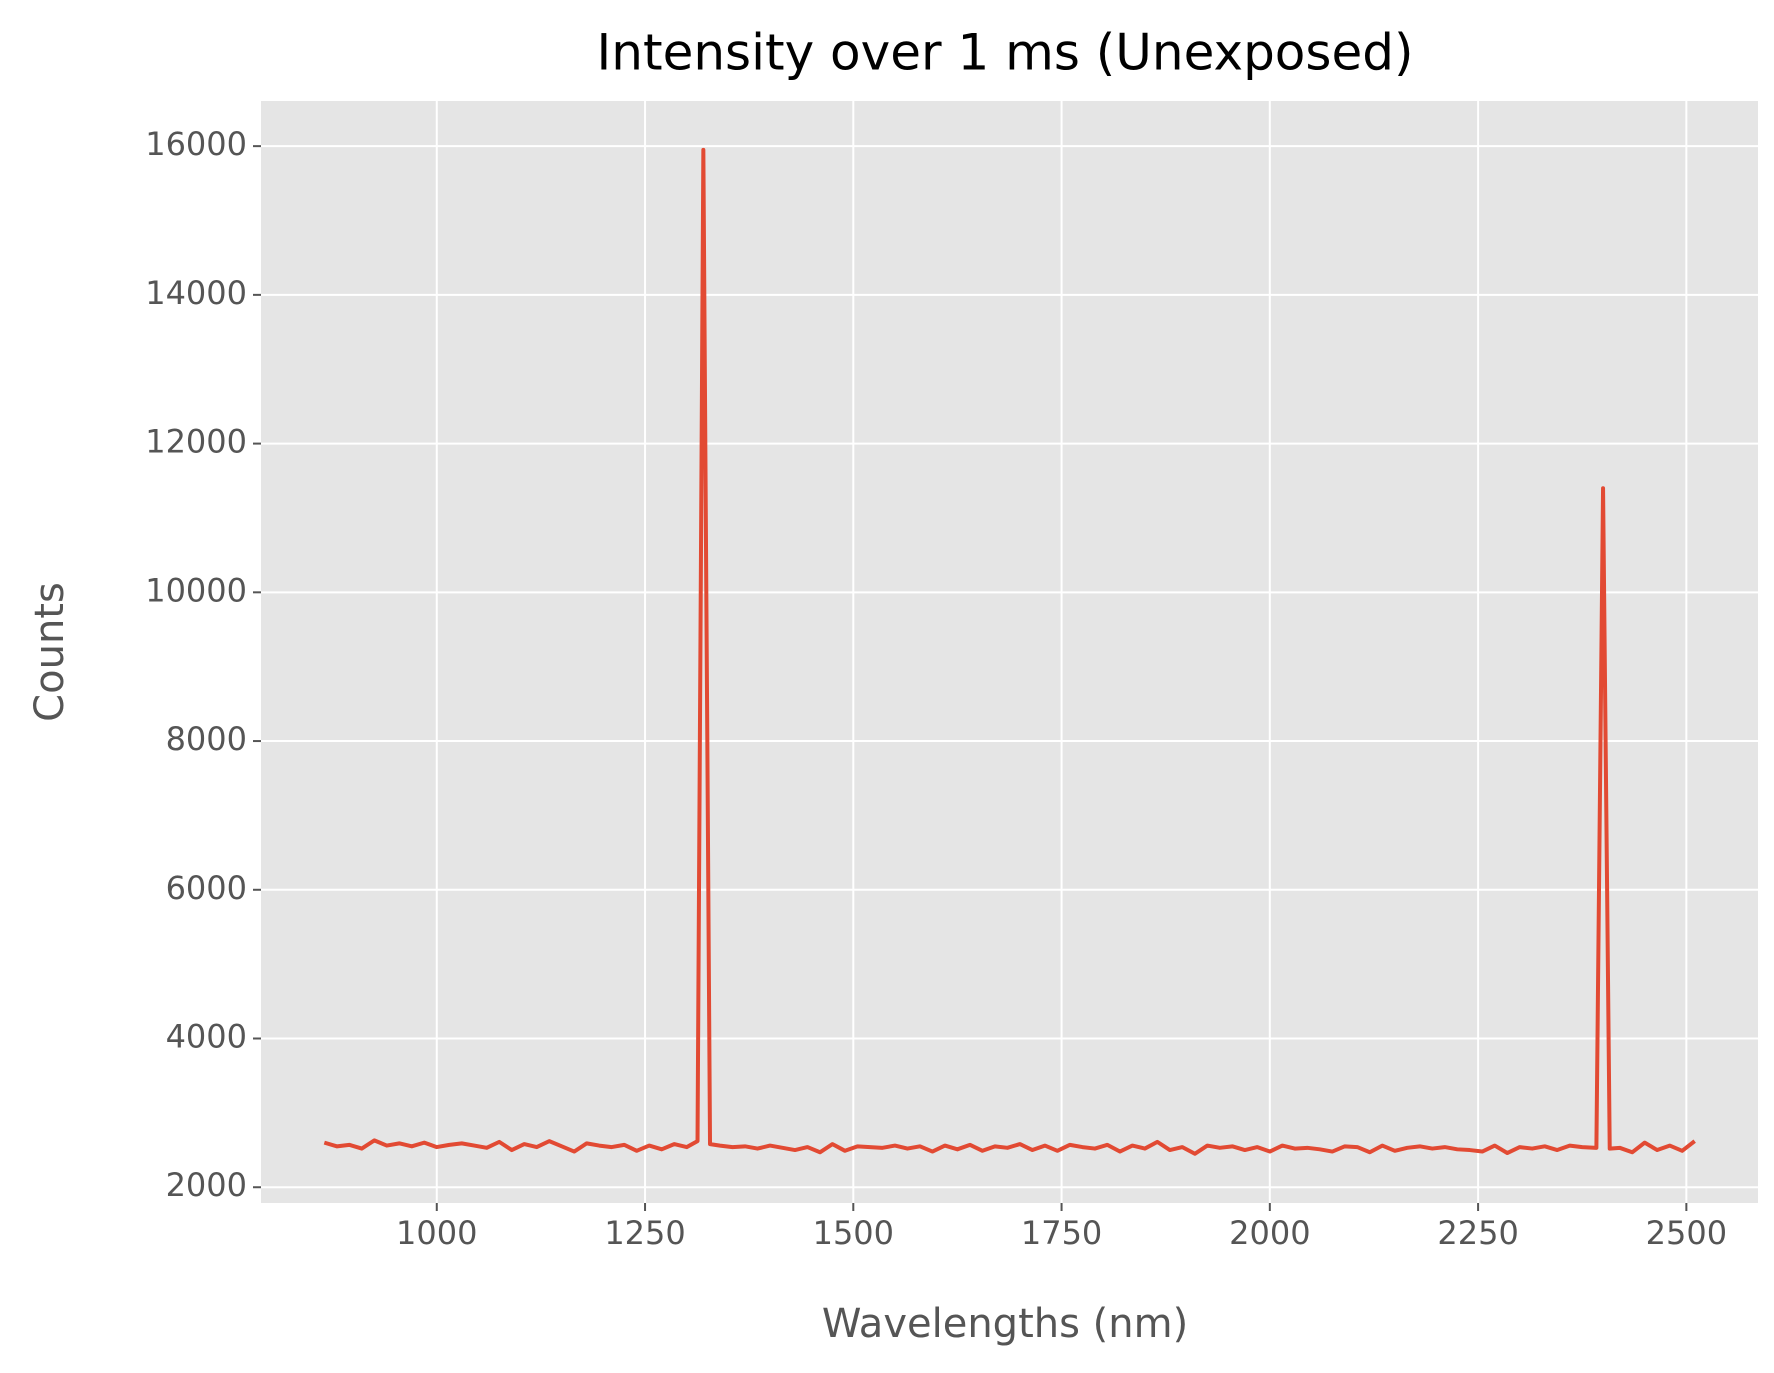 The height and width of the screenshot is (1373, 1774). I want to click on x-tick-label: 1250, so click(644, 1233).